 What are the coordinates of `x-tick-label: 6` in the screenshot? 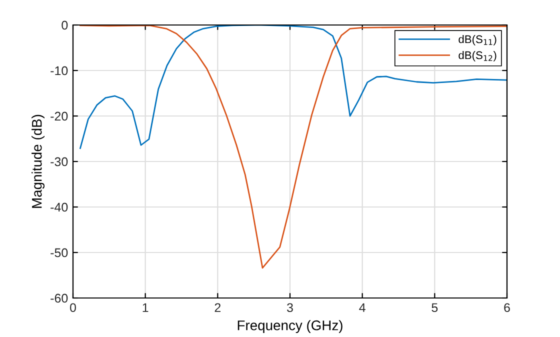 It's located at (507, 307).